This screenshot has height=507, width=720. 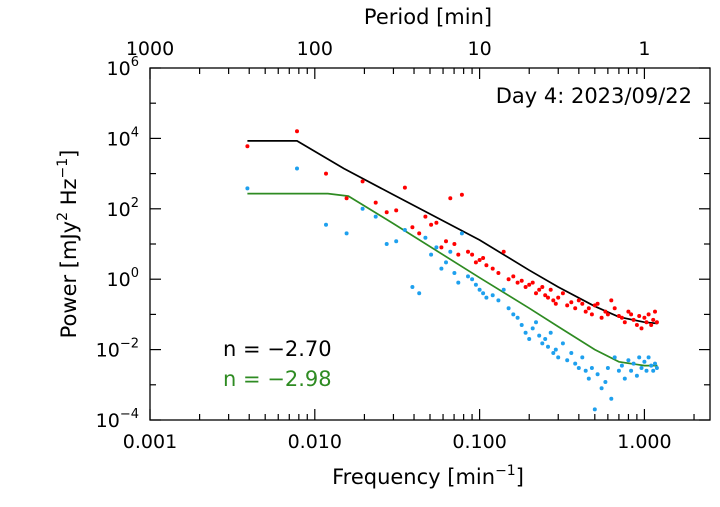 What do you see at coordinates (123, 67) in the screenshot?
I see `y-tick-label: 10⁶` at bounding box center [123, 67].